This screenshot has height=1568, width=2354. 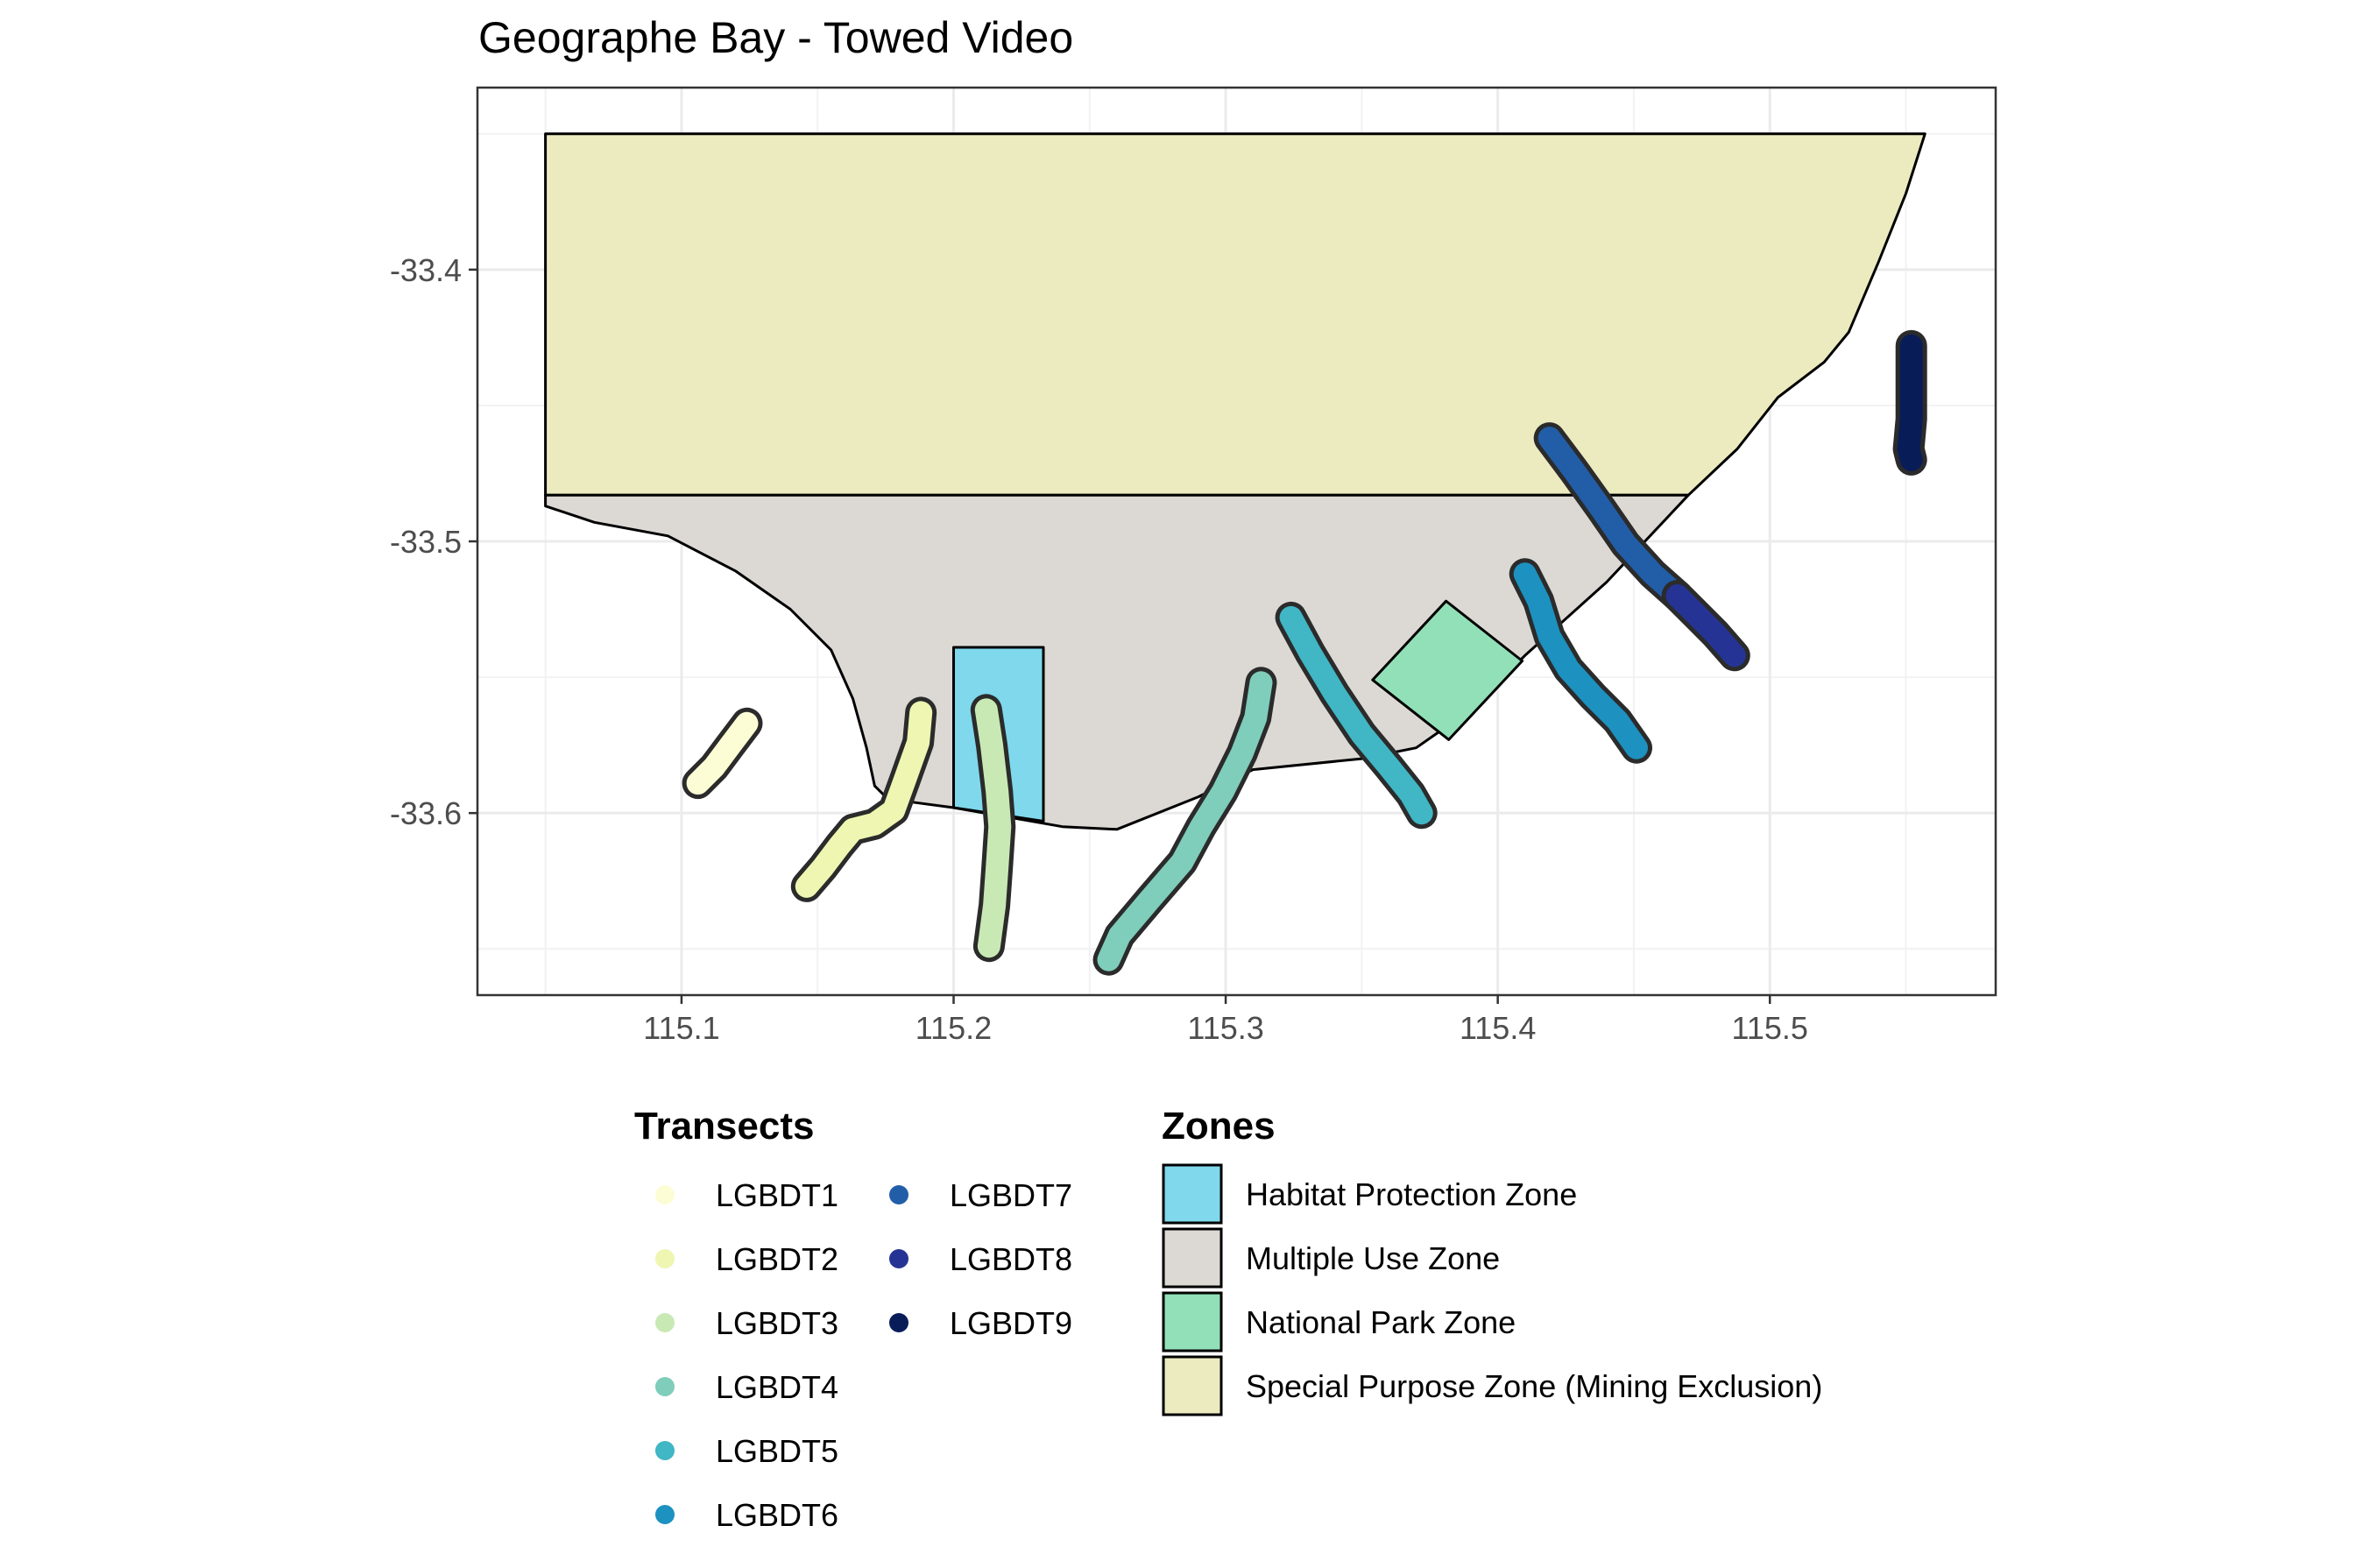 I want to click on transect-lgbdt5, so click(x=1356, y=715).